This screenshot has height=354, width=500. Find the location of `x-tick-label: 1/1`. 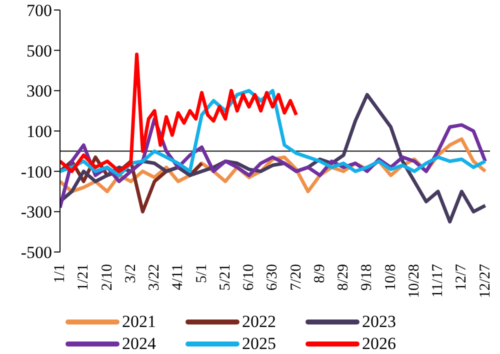

x-tick-label: 1/1 is located at coordinates (60, 274).